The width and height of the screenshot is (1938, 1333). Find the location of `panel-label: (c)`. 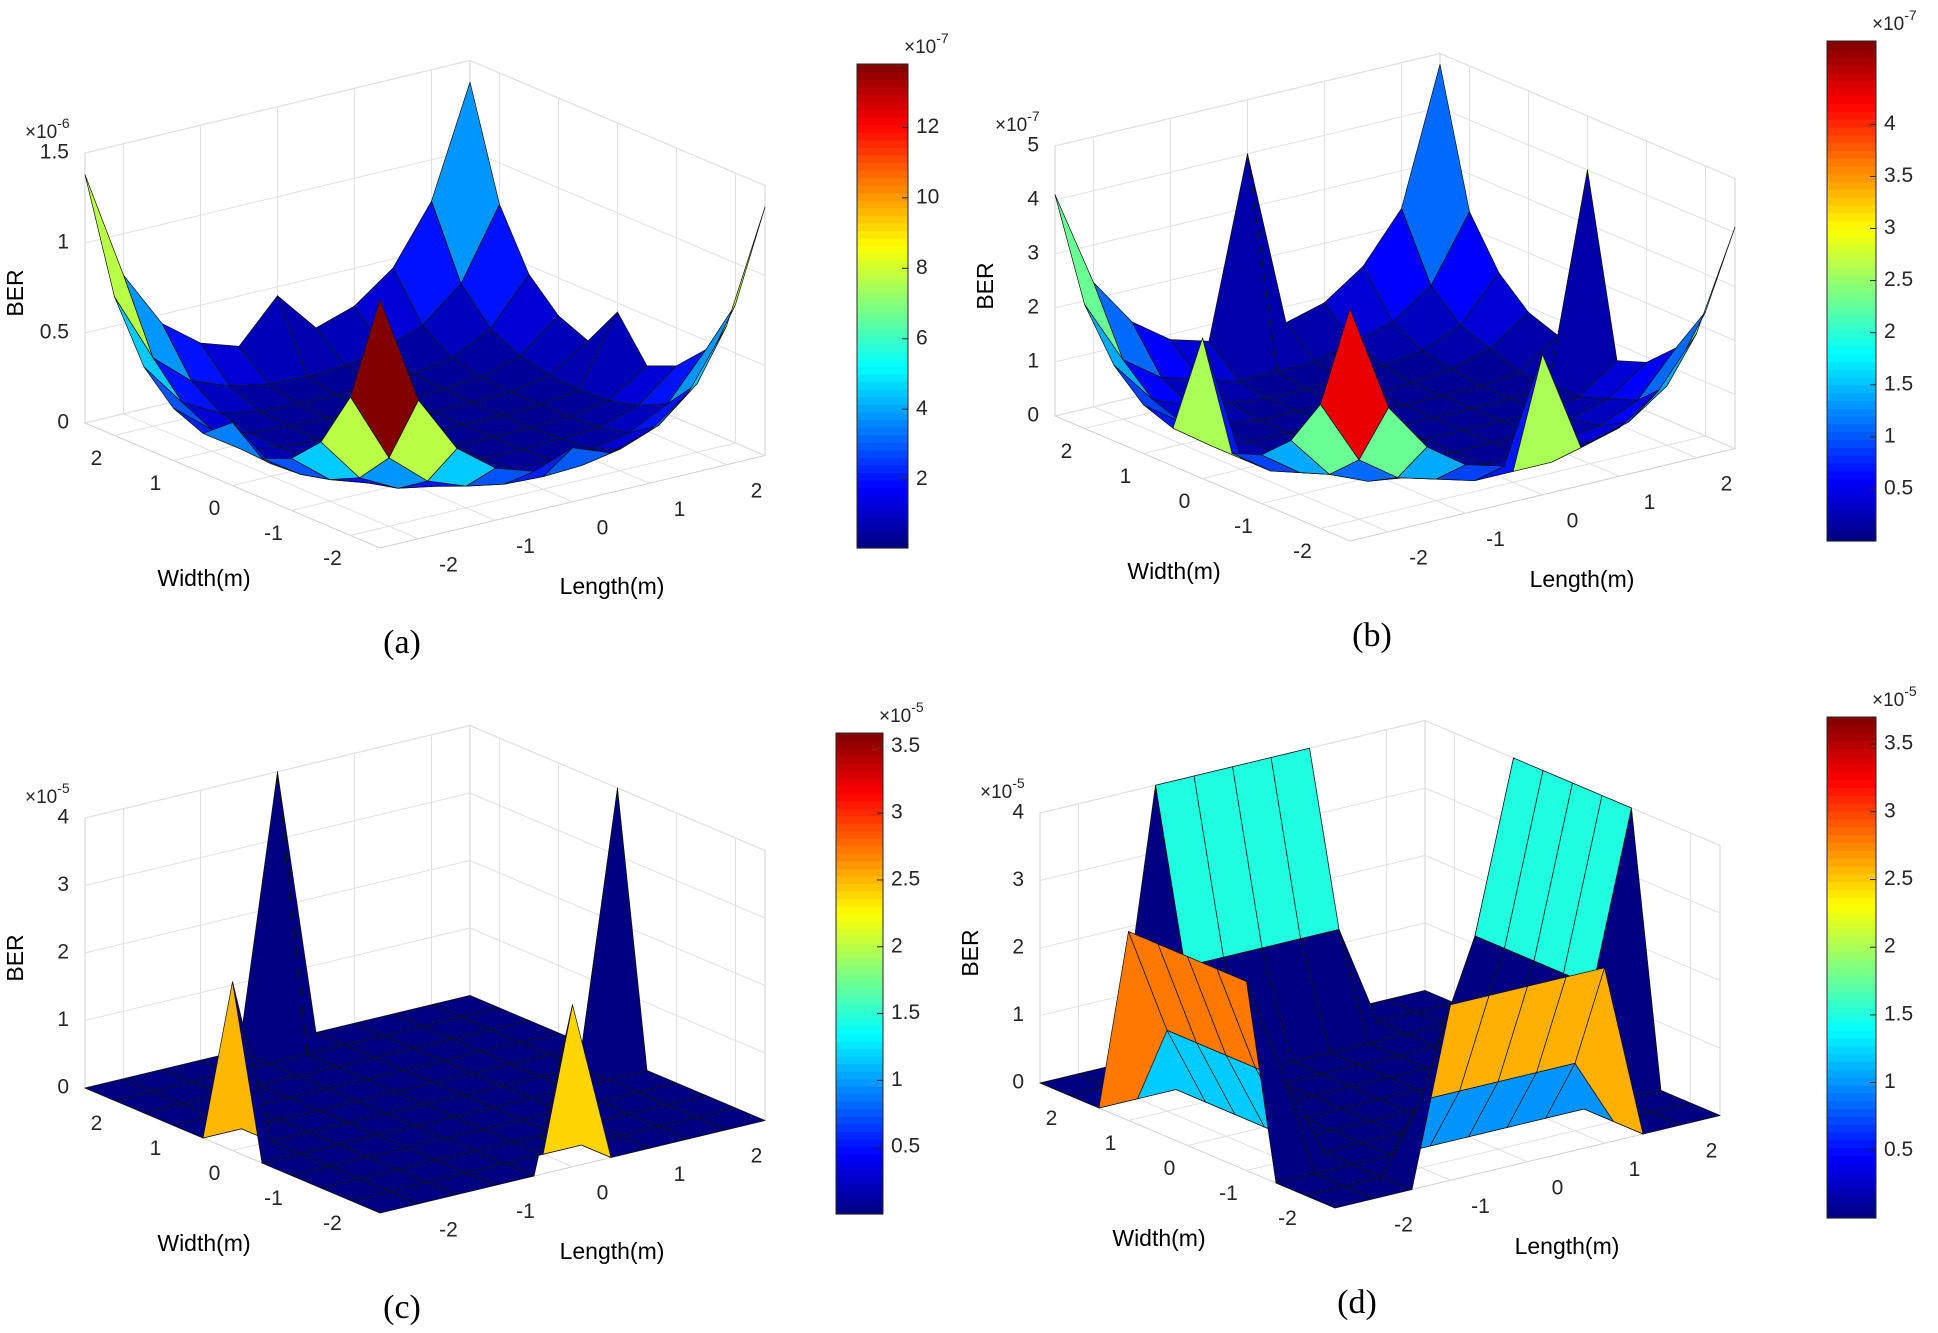

panel-label: (c) is located at coordinates (402, 1307).